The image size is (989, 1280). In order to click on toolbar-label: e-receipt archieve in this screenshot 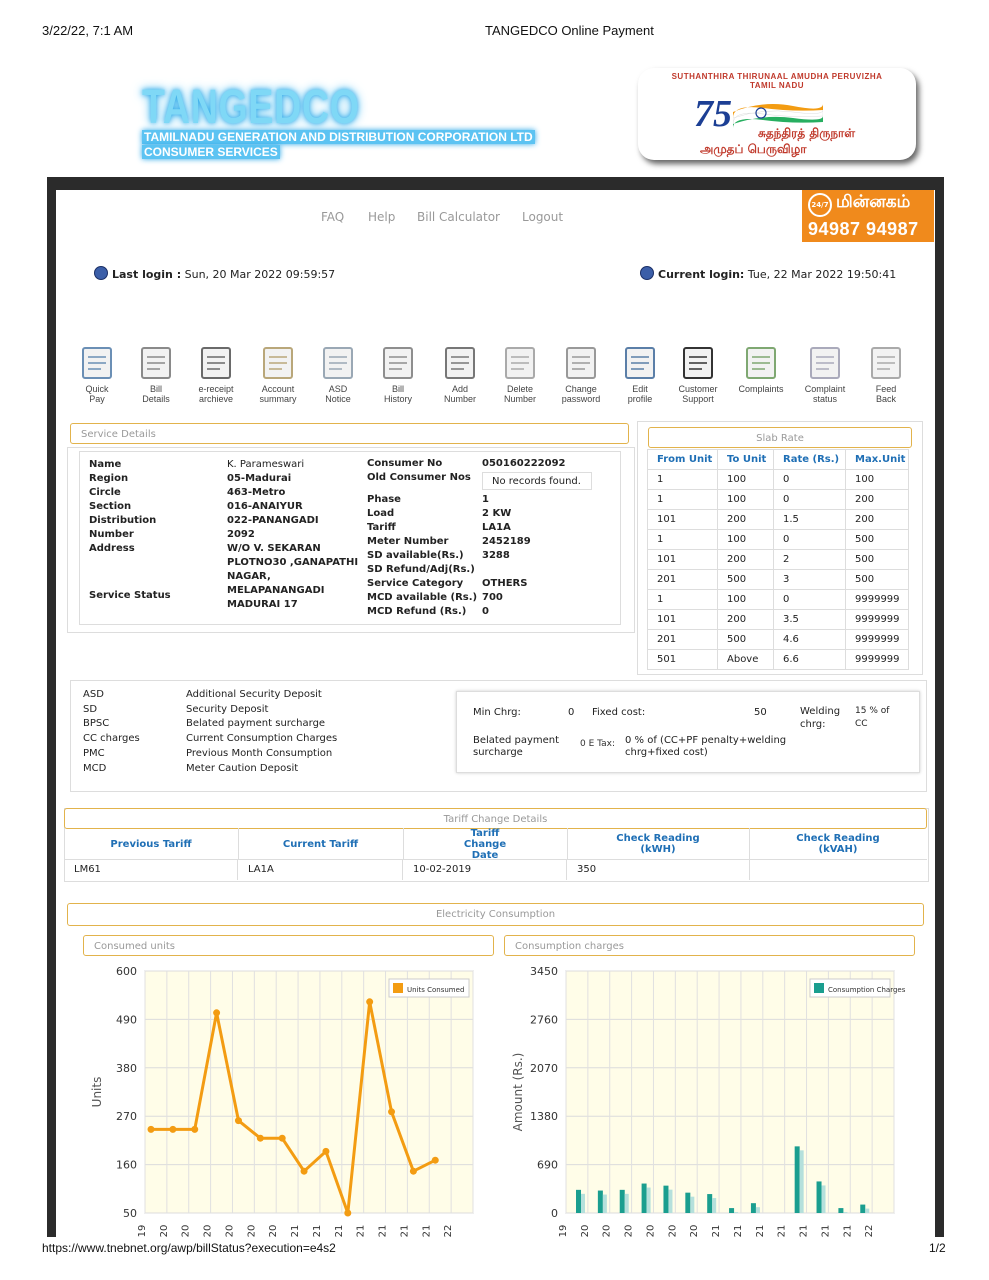, I will do `click(216, 394)`.